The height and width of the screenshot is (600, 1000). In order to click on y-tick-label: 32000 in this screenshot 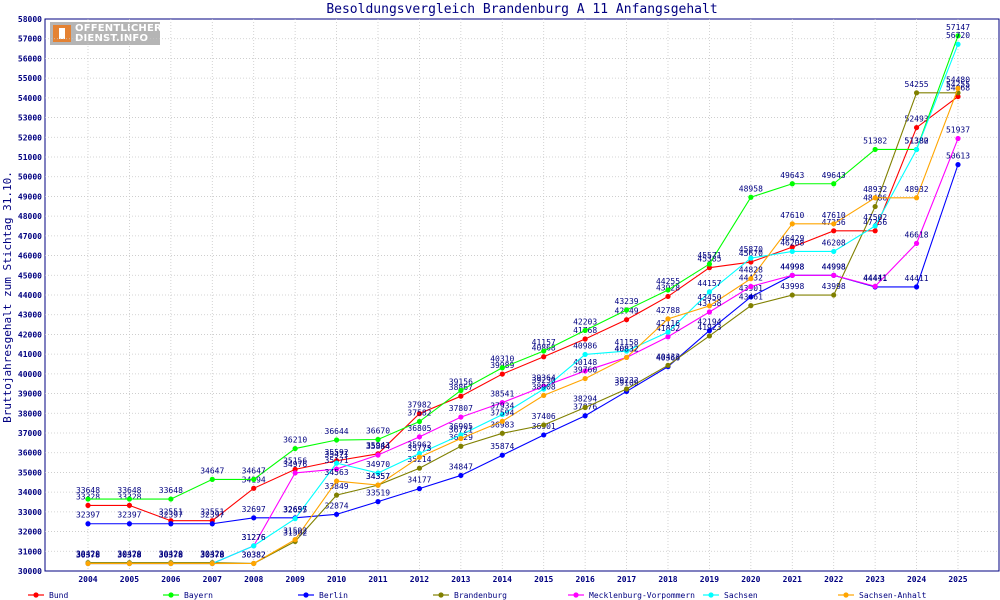, I will do `click(30, 532)`.